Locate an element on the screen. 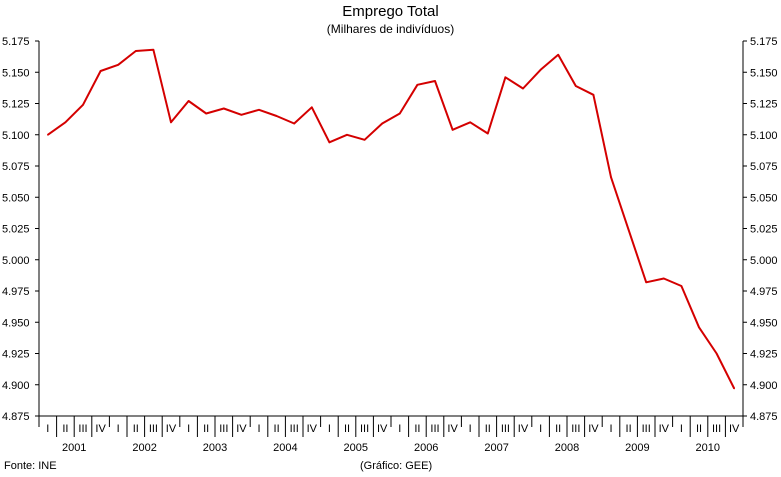 The height and width of the screenshot is (477, 781). year-label: 2006 is located at coordinates (426, 448).